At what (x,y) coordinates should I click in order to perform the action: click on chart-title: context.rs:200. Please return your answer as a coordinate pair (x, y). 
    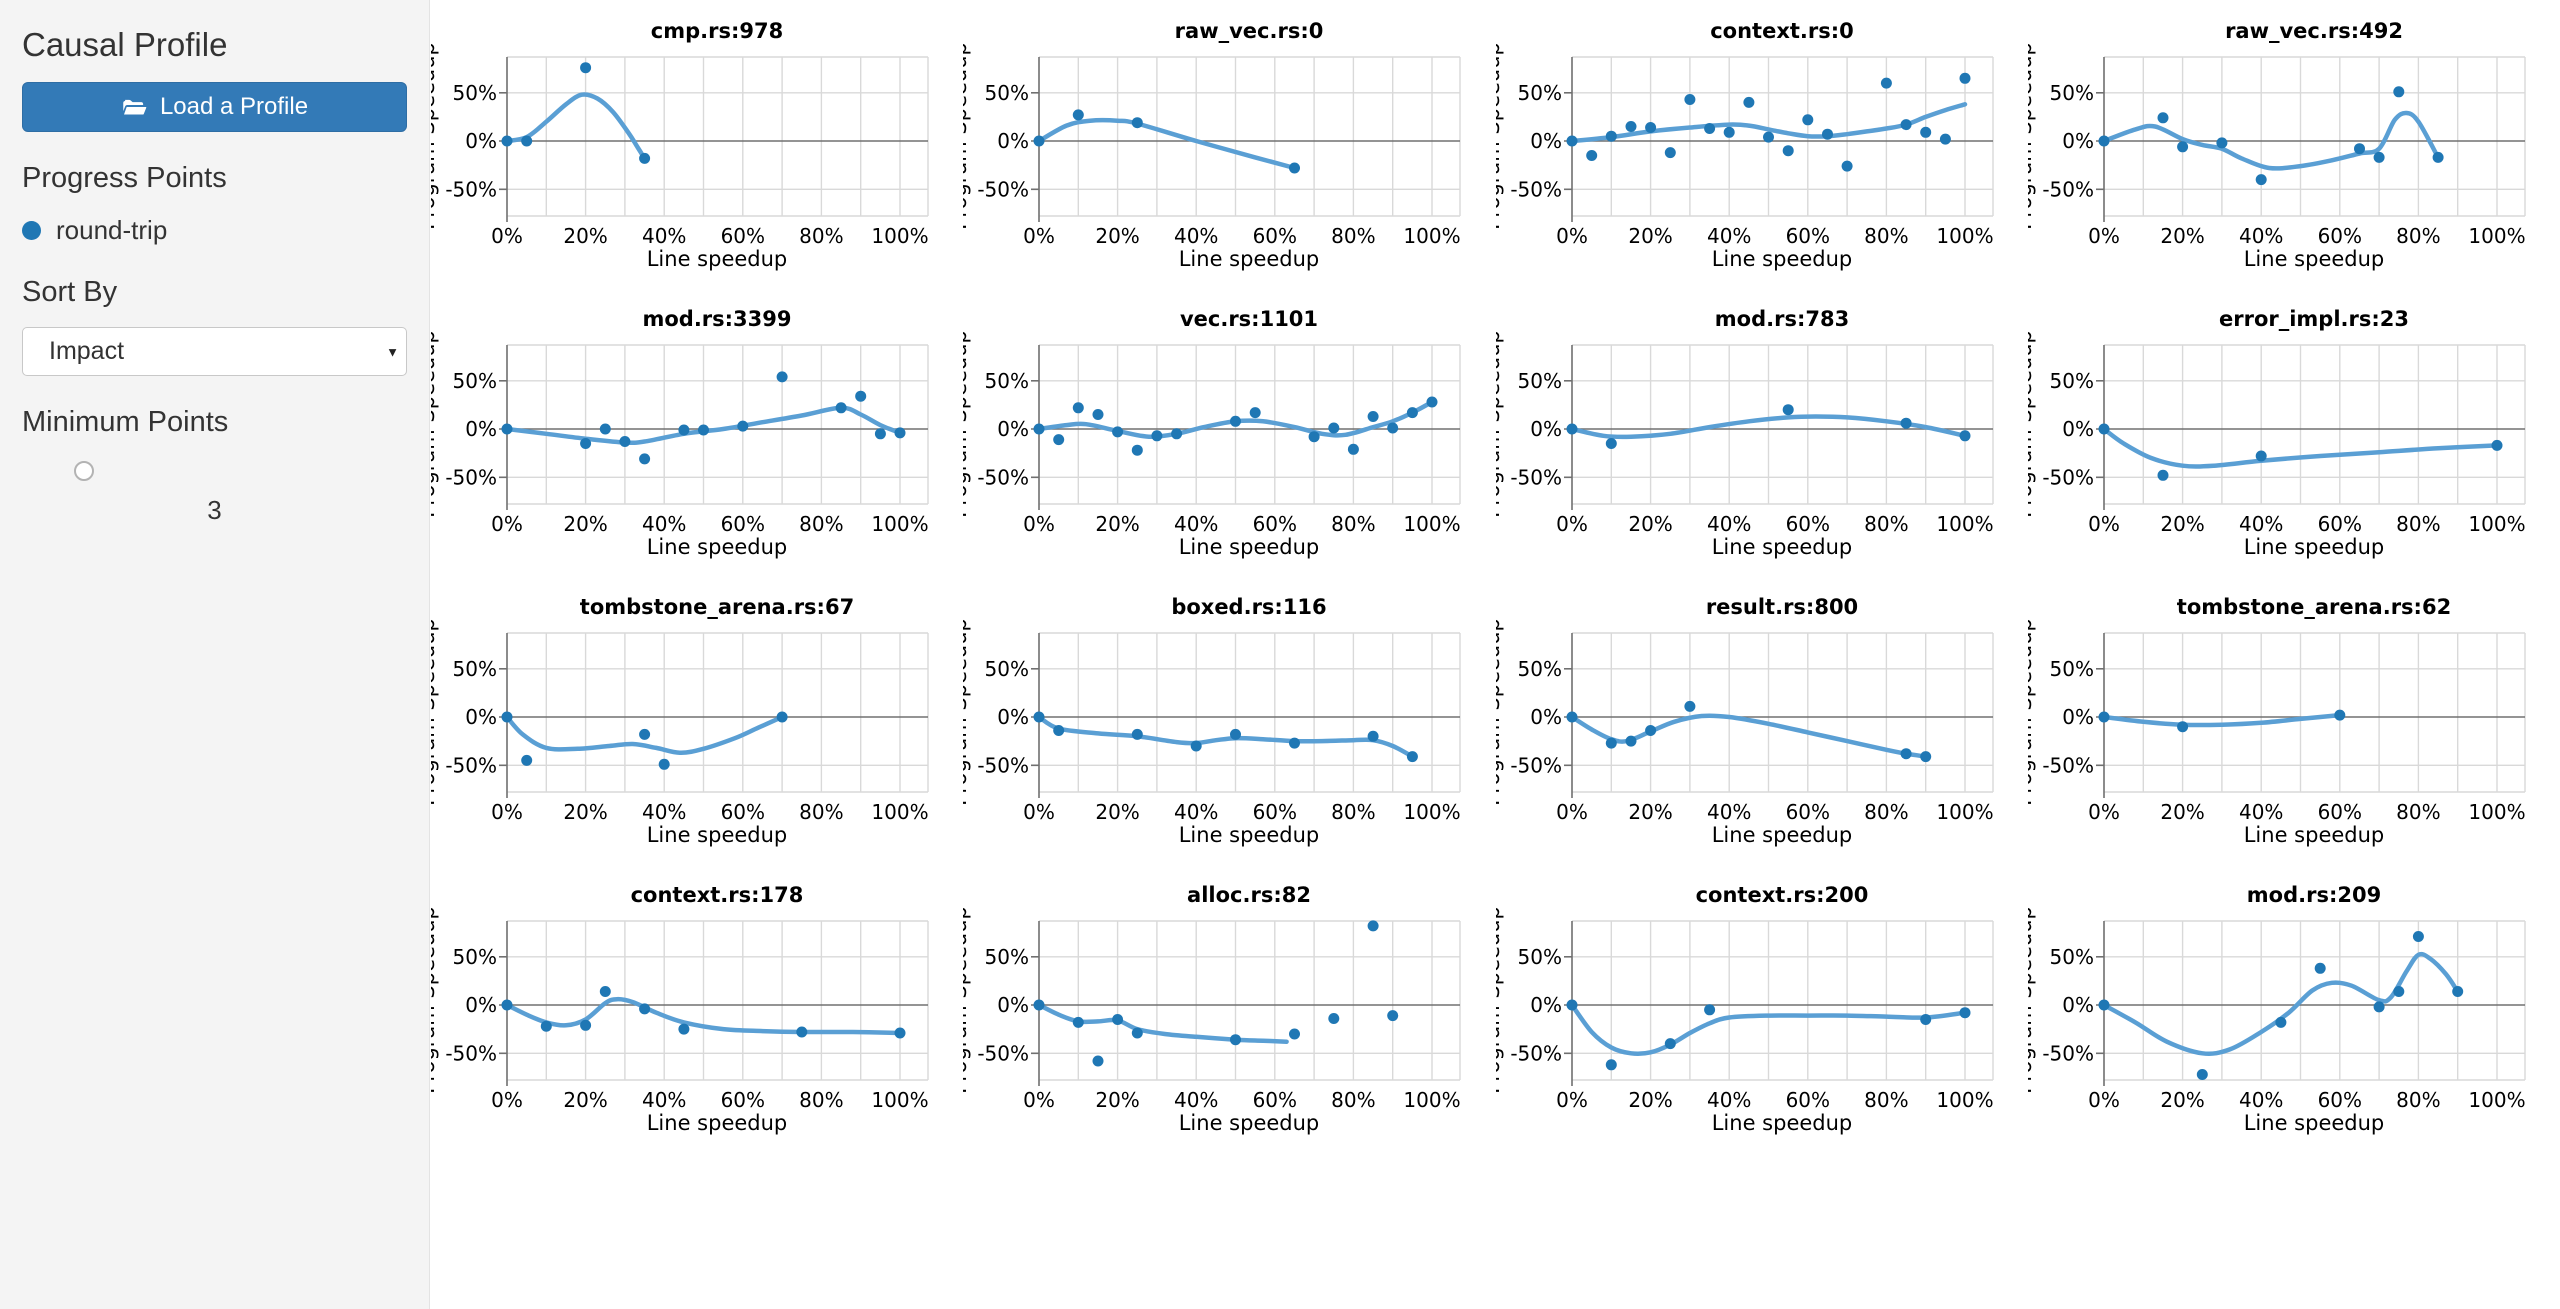
    Looking at the image, I should click on (1781, 895).